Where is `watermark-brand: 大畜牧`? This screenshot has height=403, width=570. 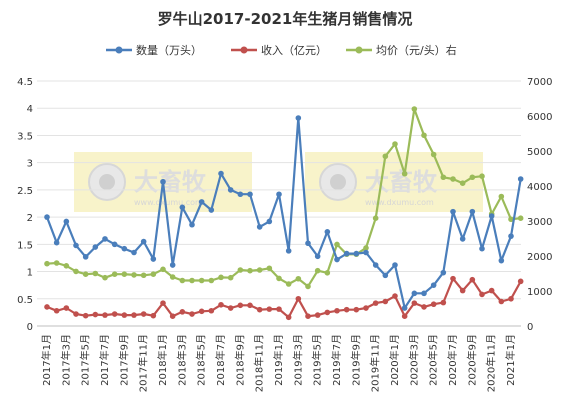 watermark-brand: 大畜牧 is located at coordinates (401, 182).